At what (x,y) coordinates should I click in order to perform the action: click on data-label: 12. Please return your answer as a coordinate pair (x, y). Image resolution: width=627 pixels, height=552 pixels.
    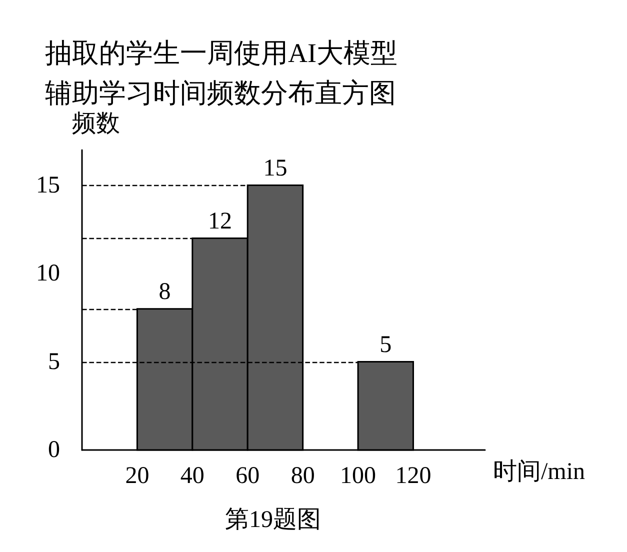
    Looking at the image, I should click on (220, 221).